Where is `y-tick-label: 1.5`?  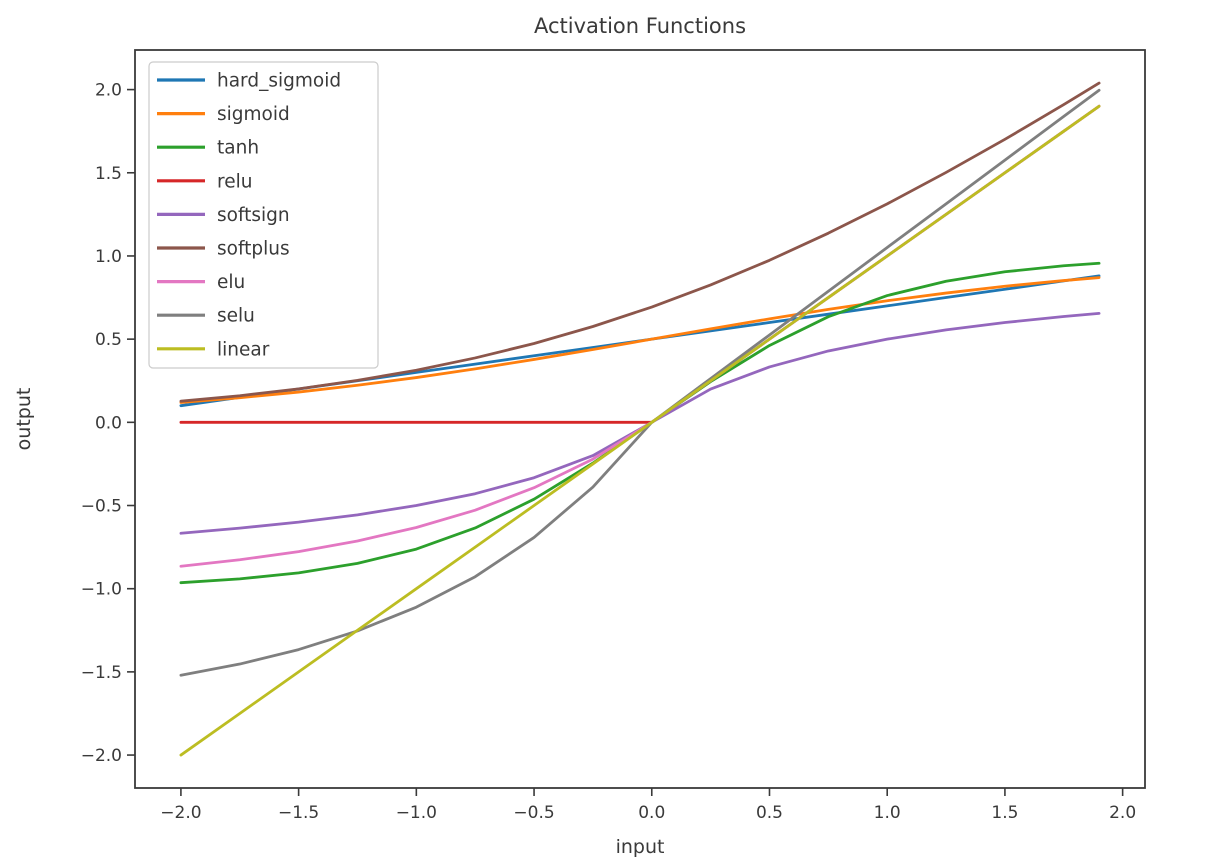
y-tick-label: 1.5 is located at coordinates (108, 174).